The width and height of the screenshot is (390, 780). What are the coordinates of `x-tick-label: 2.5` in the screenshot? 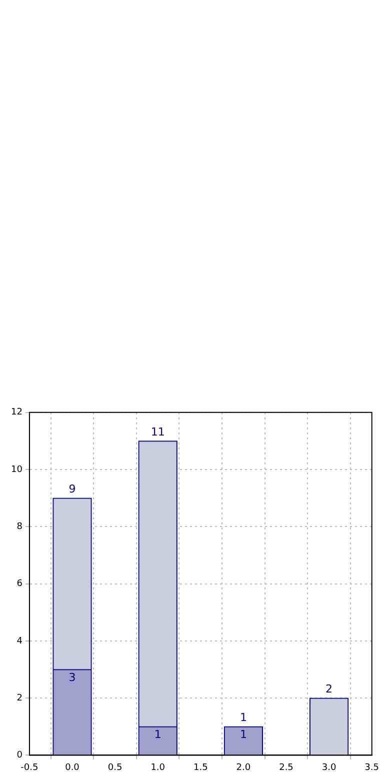 It's located at (286, 767).